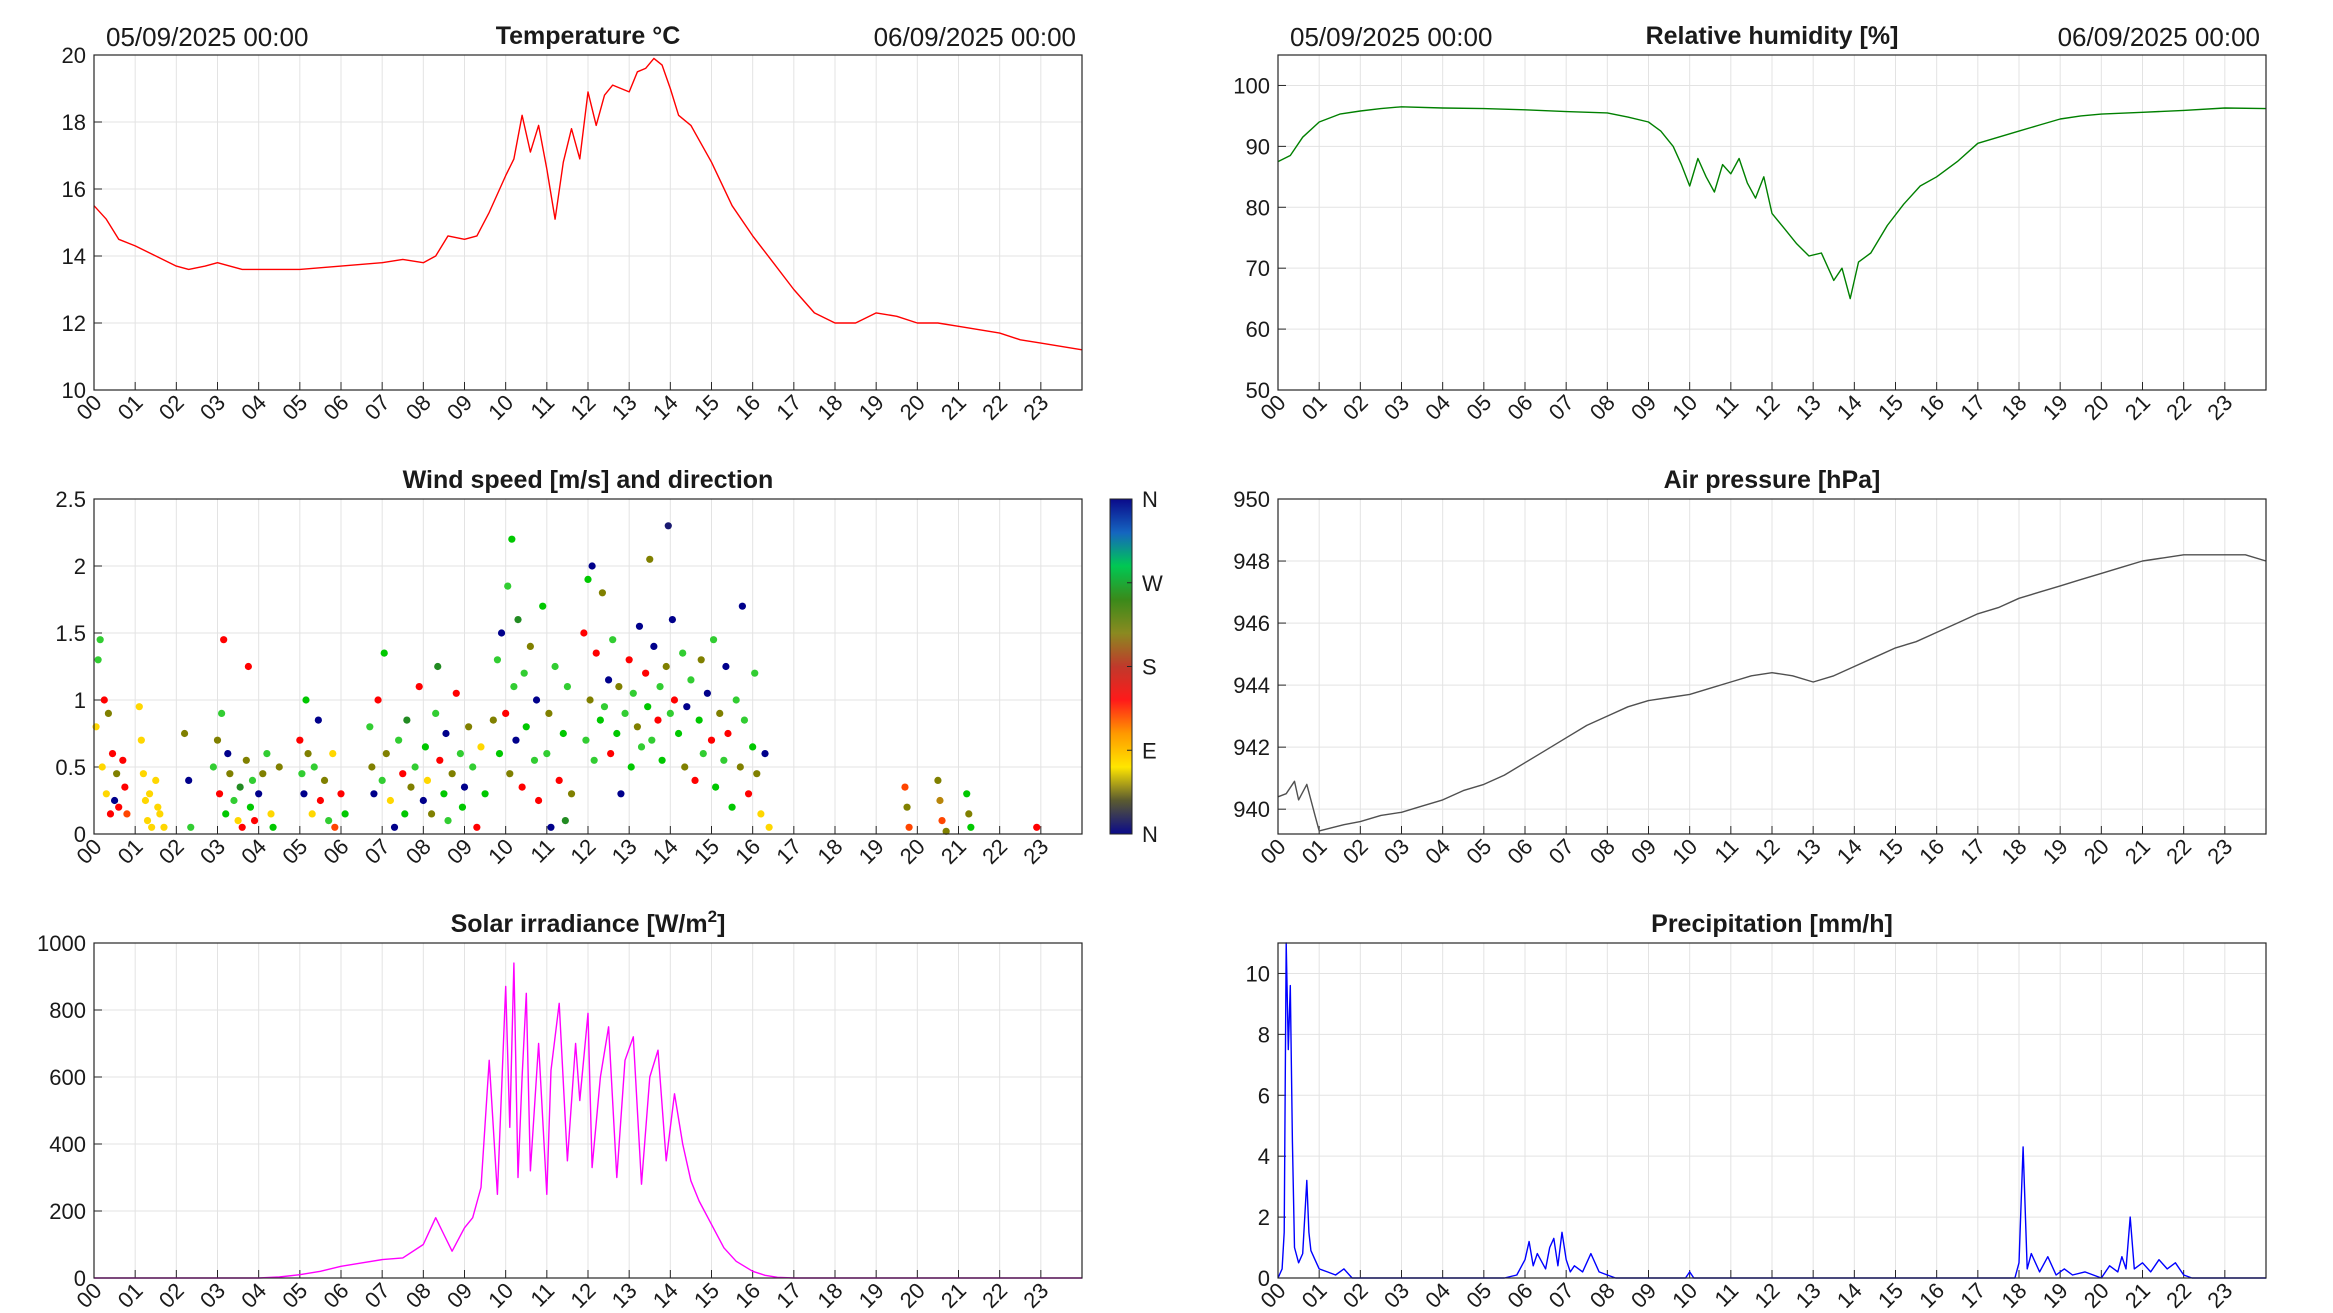 Image resolution: width=2333 pixels, height=1313 pixels. I want to click on y-tick-label: 18, so click(74, 122).